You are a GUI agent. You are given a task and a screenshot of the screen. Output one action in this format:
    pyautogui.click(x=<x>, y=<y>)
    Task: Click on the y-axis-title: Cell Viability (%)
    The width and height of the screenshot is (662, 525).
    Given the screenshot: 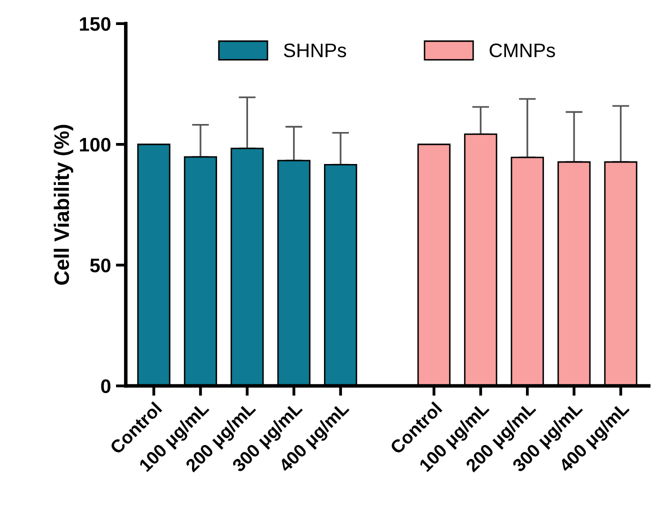 What is the action you would take?
    pyautogui.click(x=64, y=204)
    